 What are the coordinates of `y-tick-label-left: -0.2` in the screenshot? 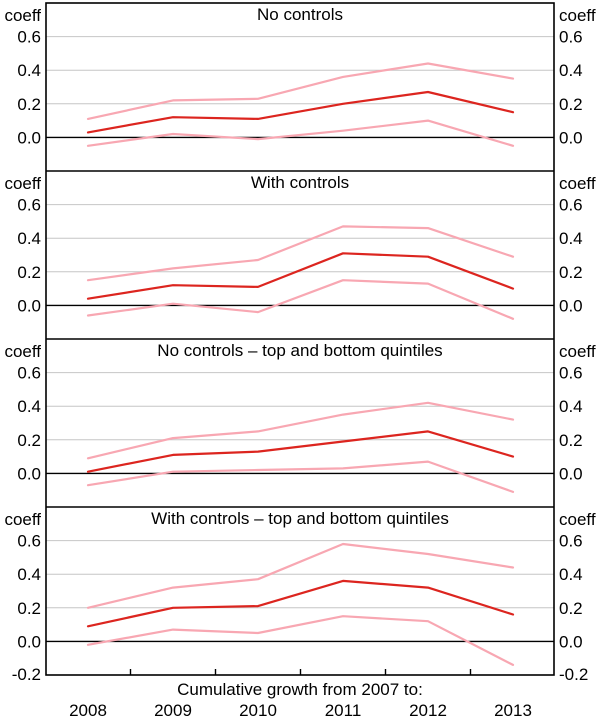 It's located at (26, 674).